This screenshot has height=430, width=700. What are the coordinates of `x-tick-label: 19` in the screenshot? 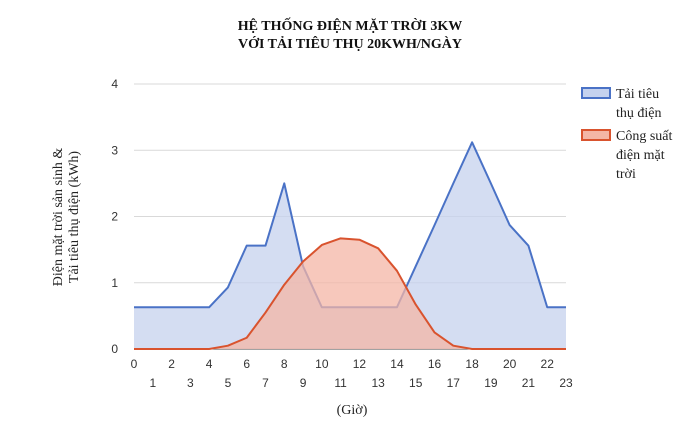 It's located at (491, 383).